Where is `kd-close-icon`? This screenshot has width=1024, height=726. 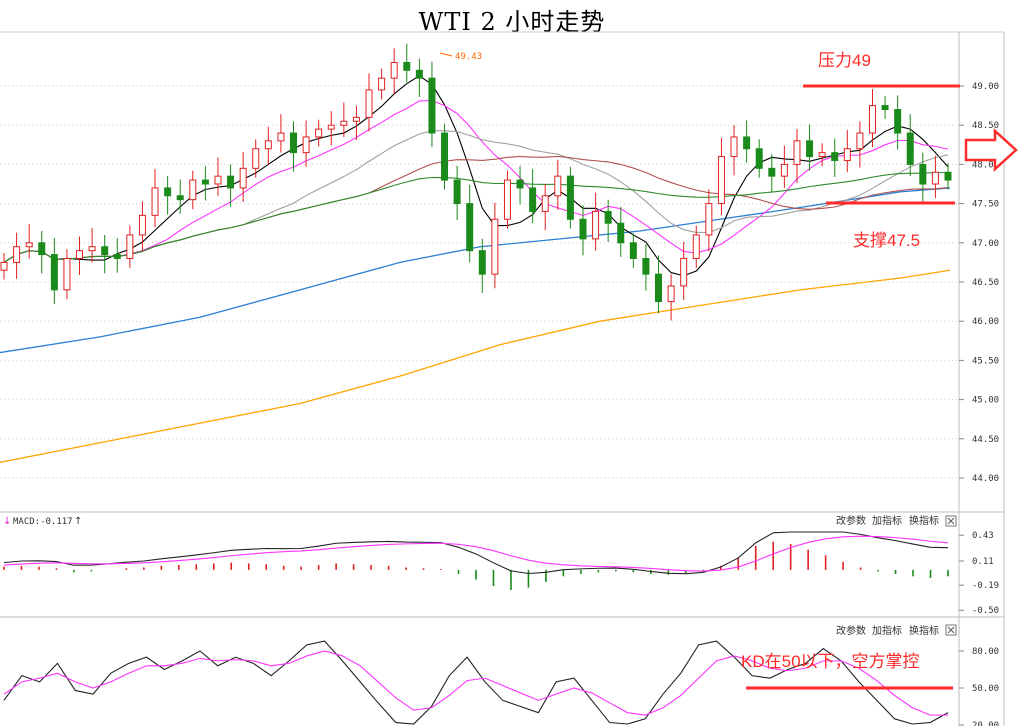
kd-close-icon is located at coordinates (951, 630).